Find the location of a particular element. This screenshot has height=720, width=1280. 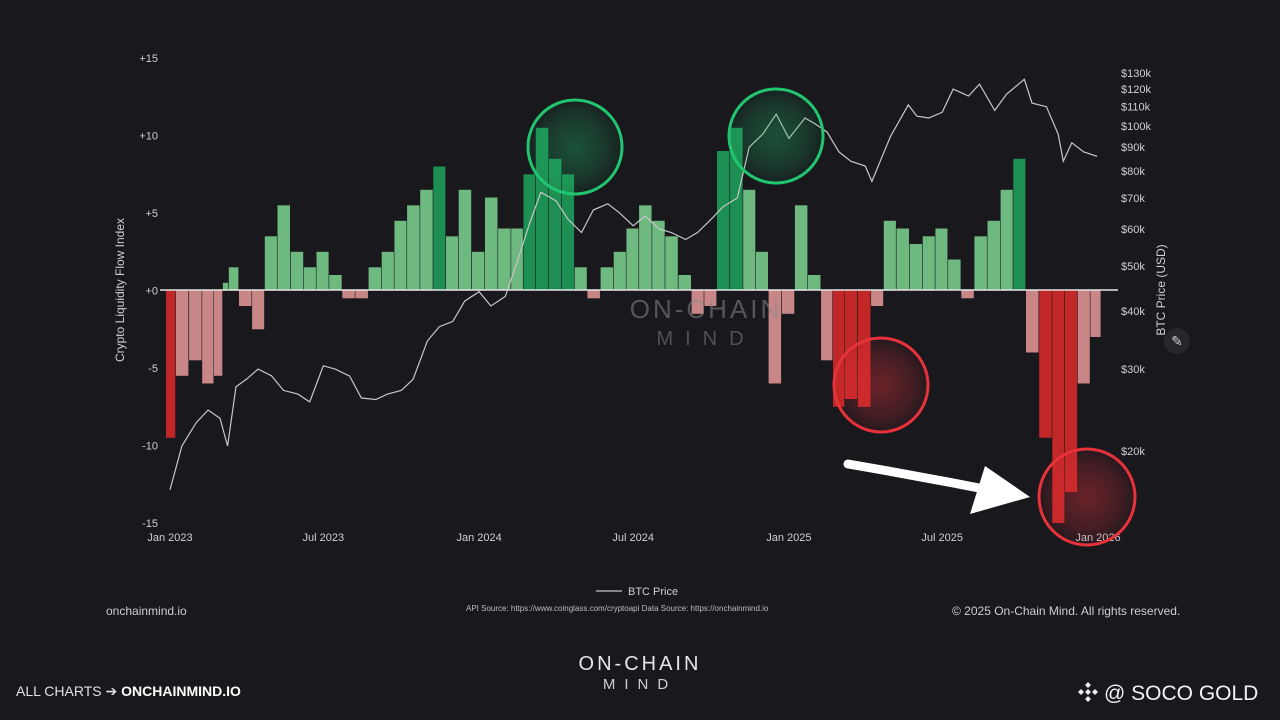

y-tick-label: -10 is located at coordinates (150, 447).